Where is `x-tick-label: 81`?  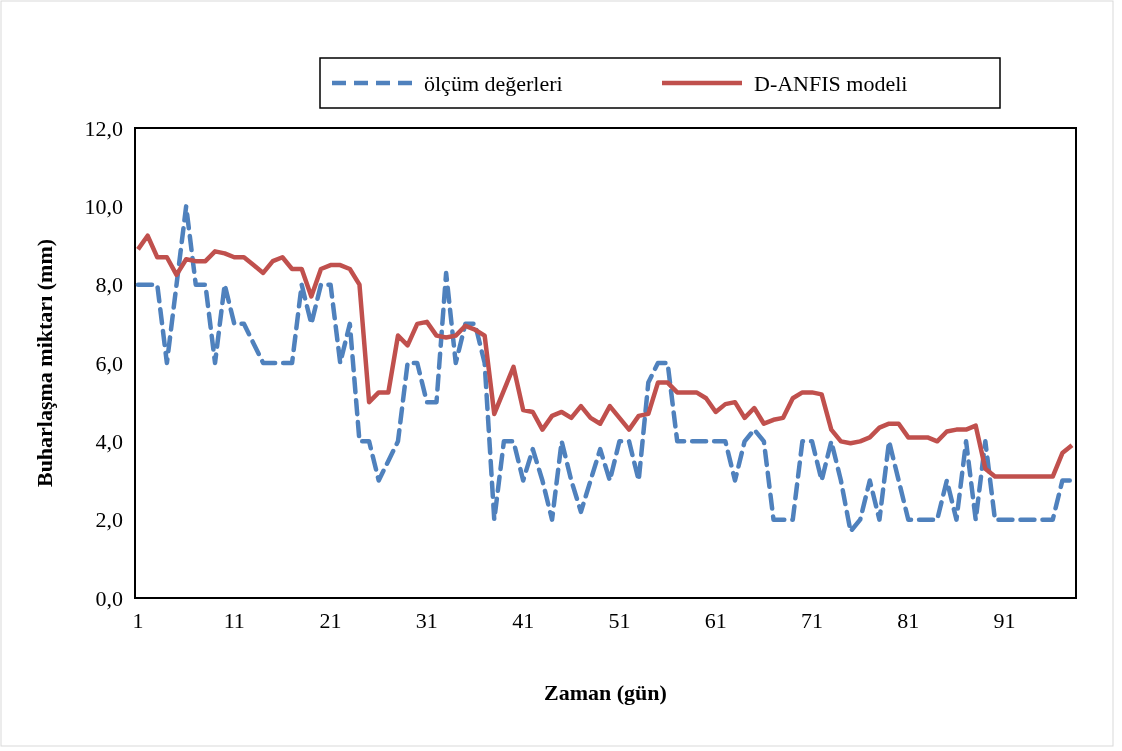 x-tick-label: 81 is located at coordinates (908, 620).